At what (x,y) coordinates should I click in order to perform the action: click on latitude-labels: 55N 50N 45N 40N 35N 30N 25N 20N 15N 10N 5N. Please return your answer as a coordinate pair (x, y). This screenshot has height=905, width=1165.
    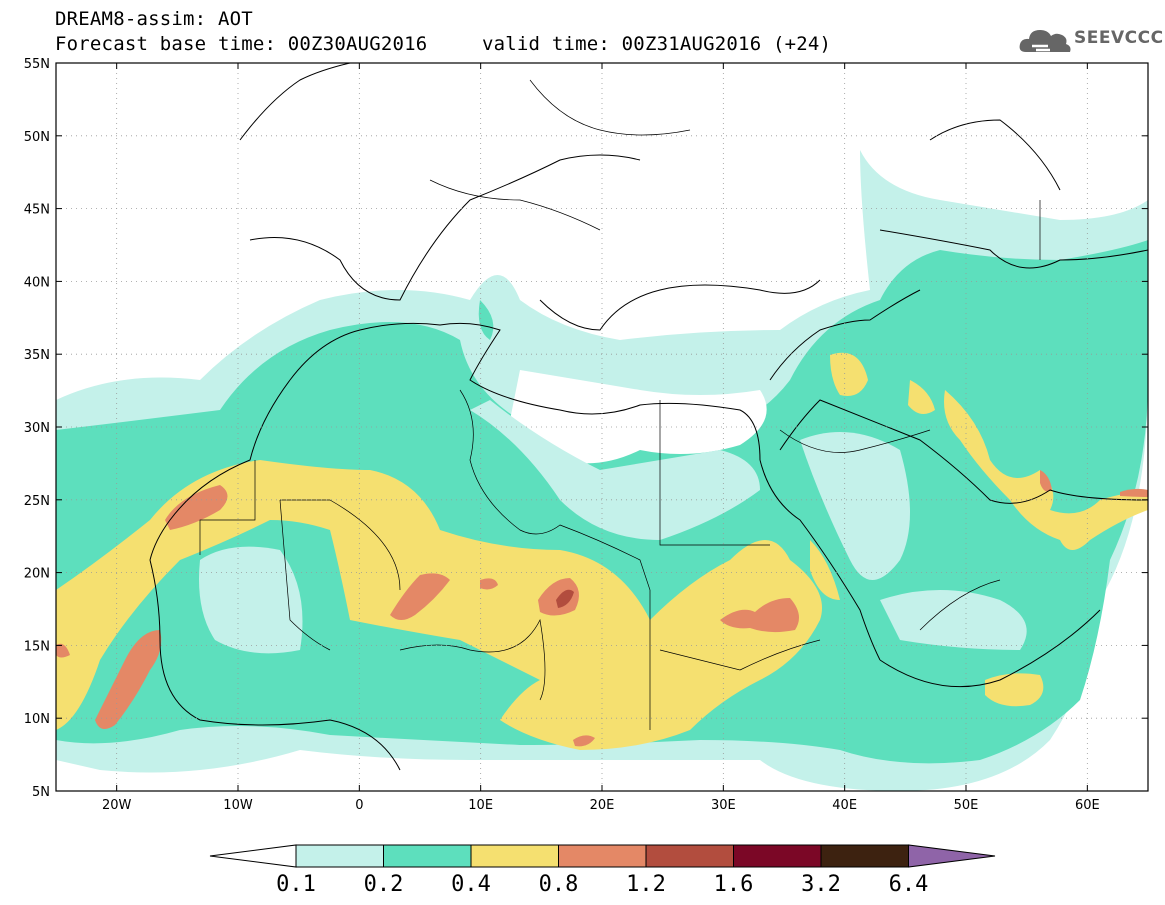
    Looking at the image, I should click on (37, 428).